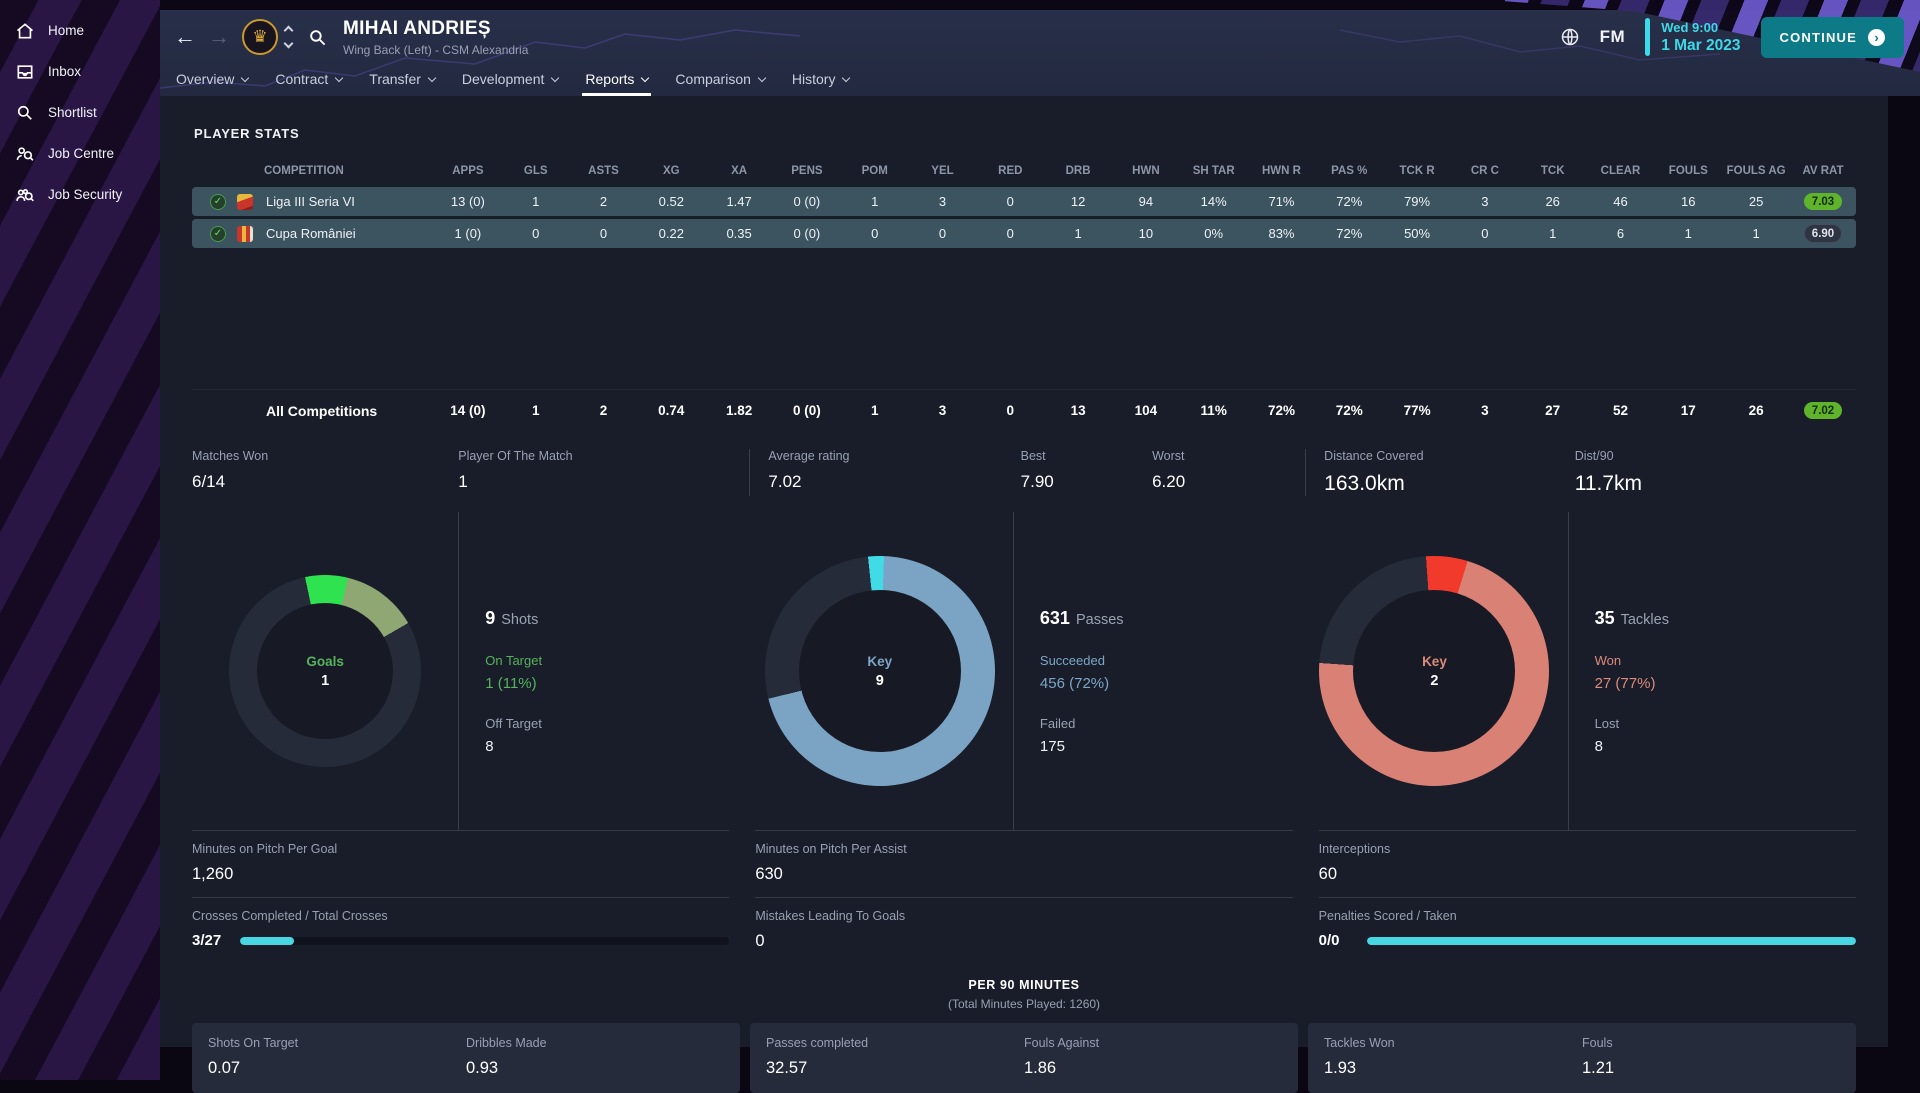  Describe the element at coordinates (879, 680) in the screenshot. I see `donut-center-value: 9` at that location.